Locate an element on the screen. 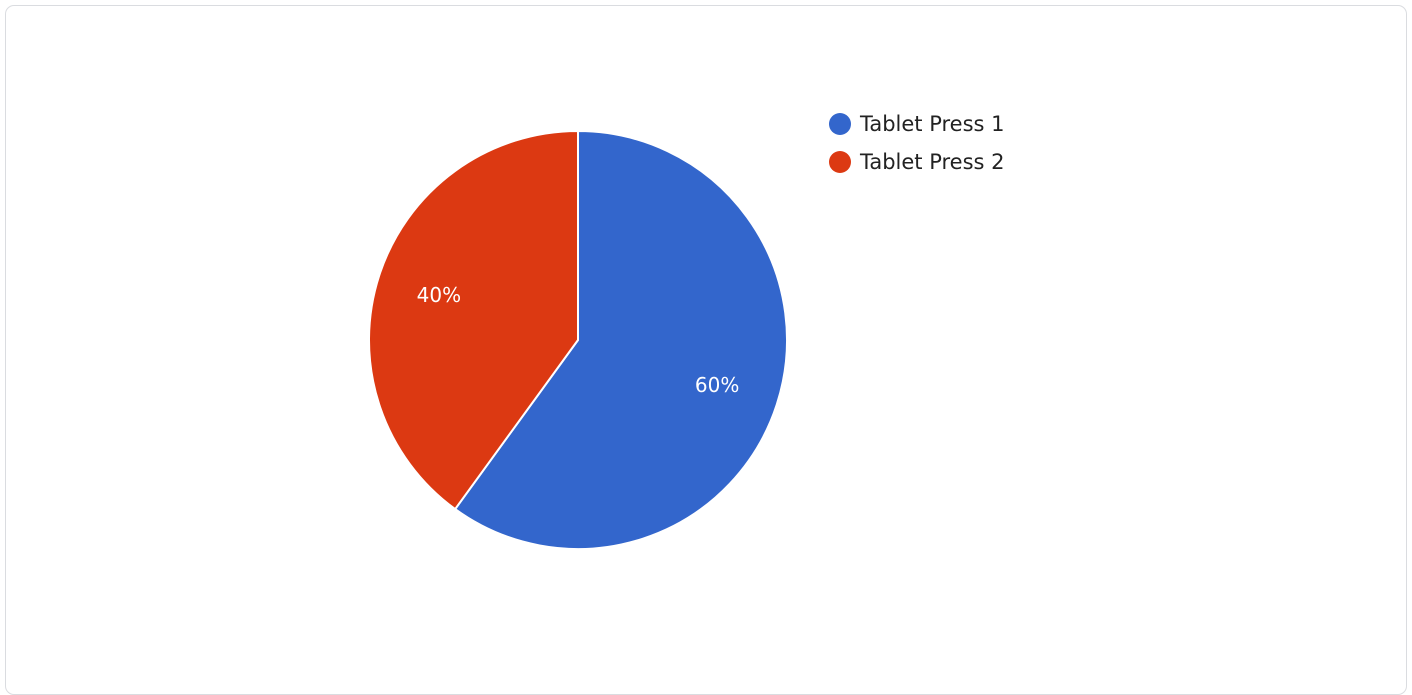  legend-item-2: Tablet Press 2 is located at coordinates (917, 162).